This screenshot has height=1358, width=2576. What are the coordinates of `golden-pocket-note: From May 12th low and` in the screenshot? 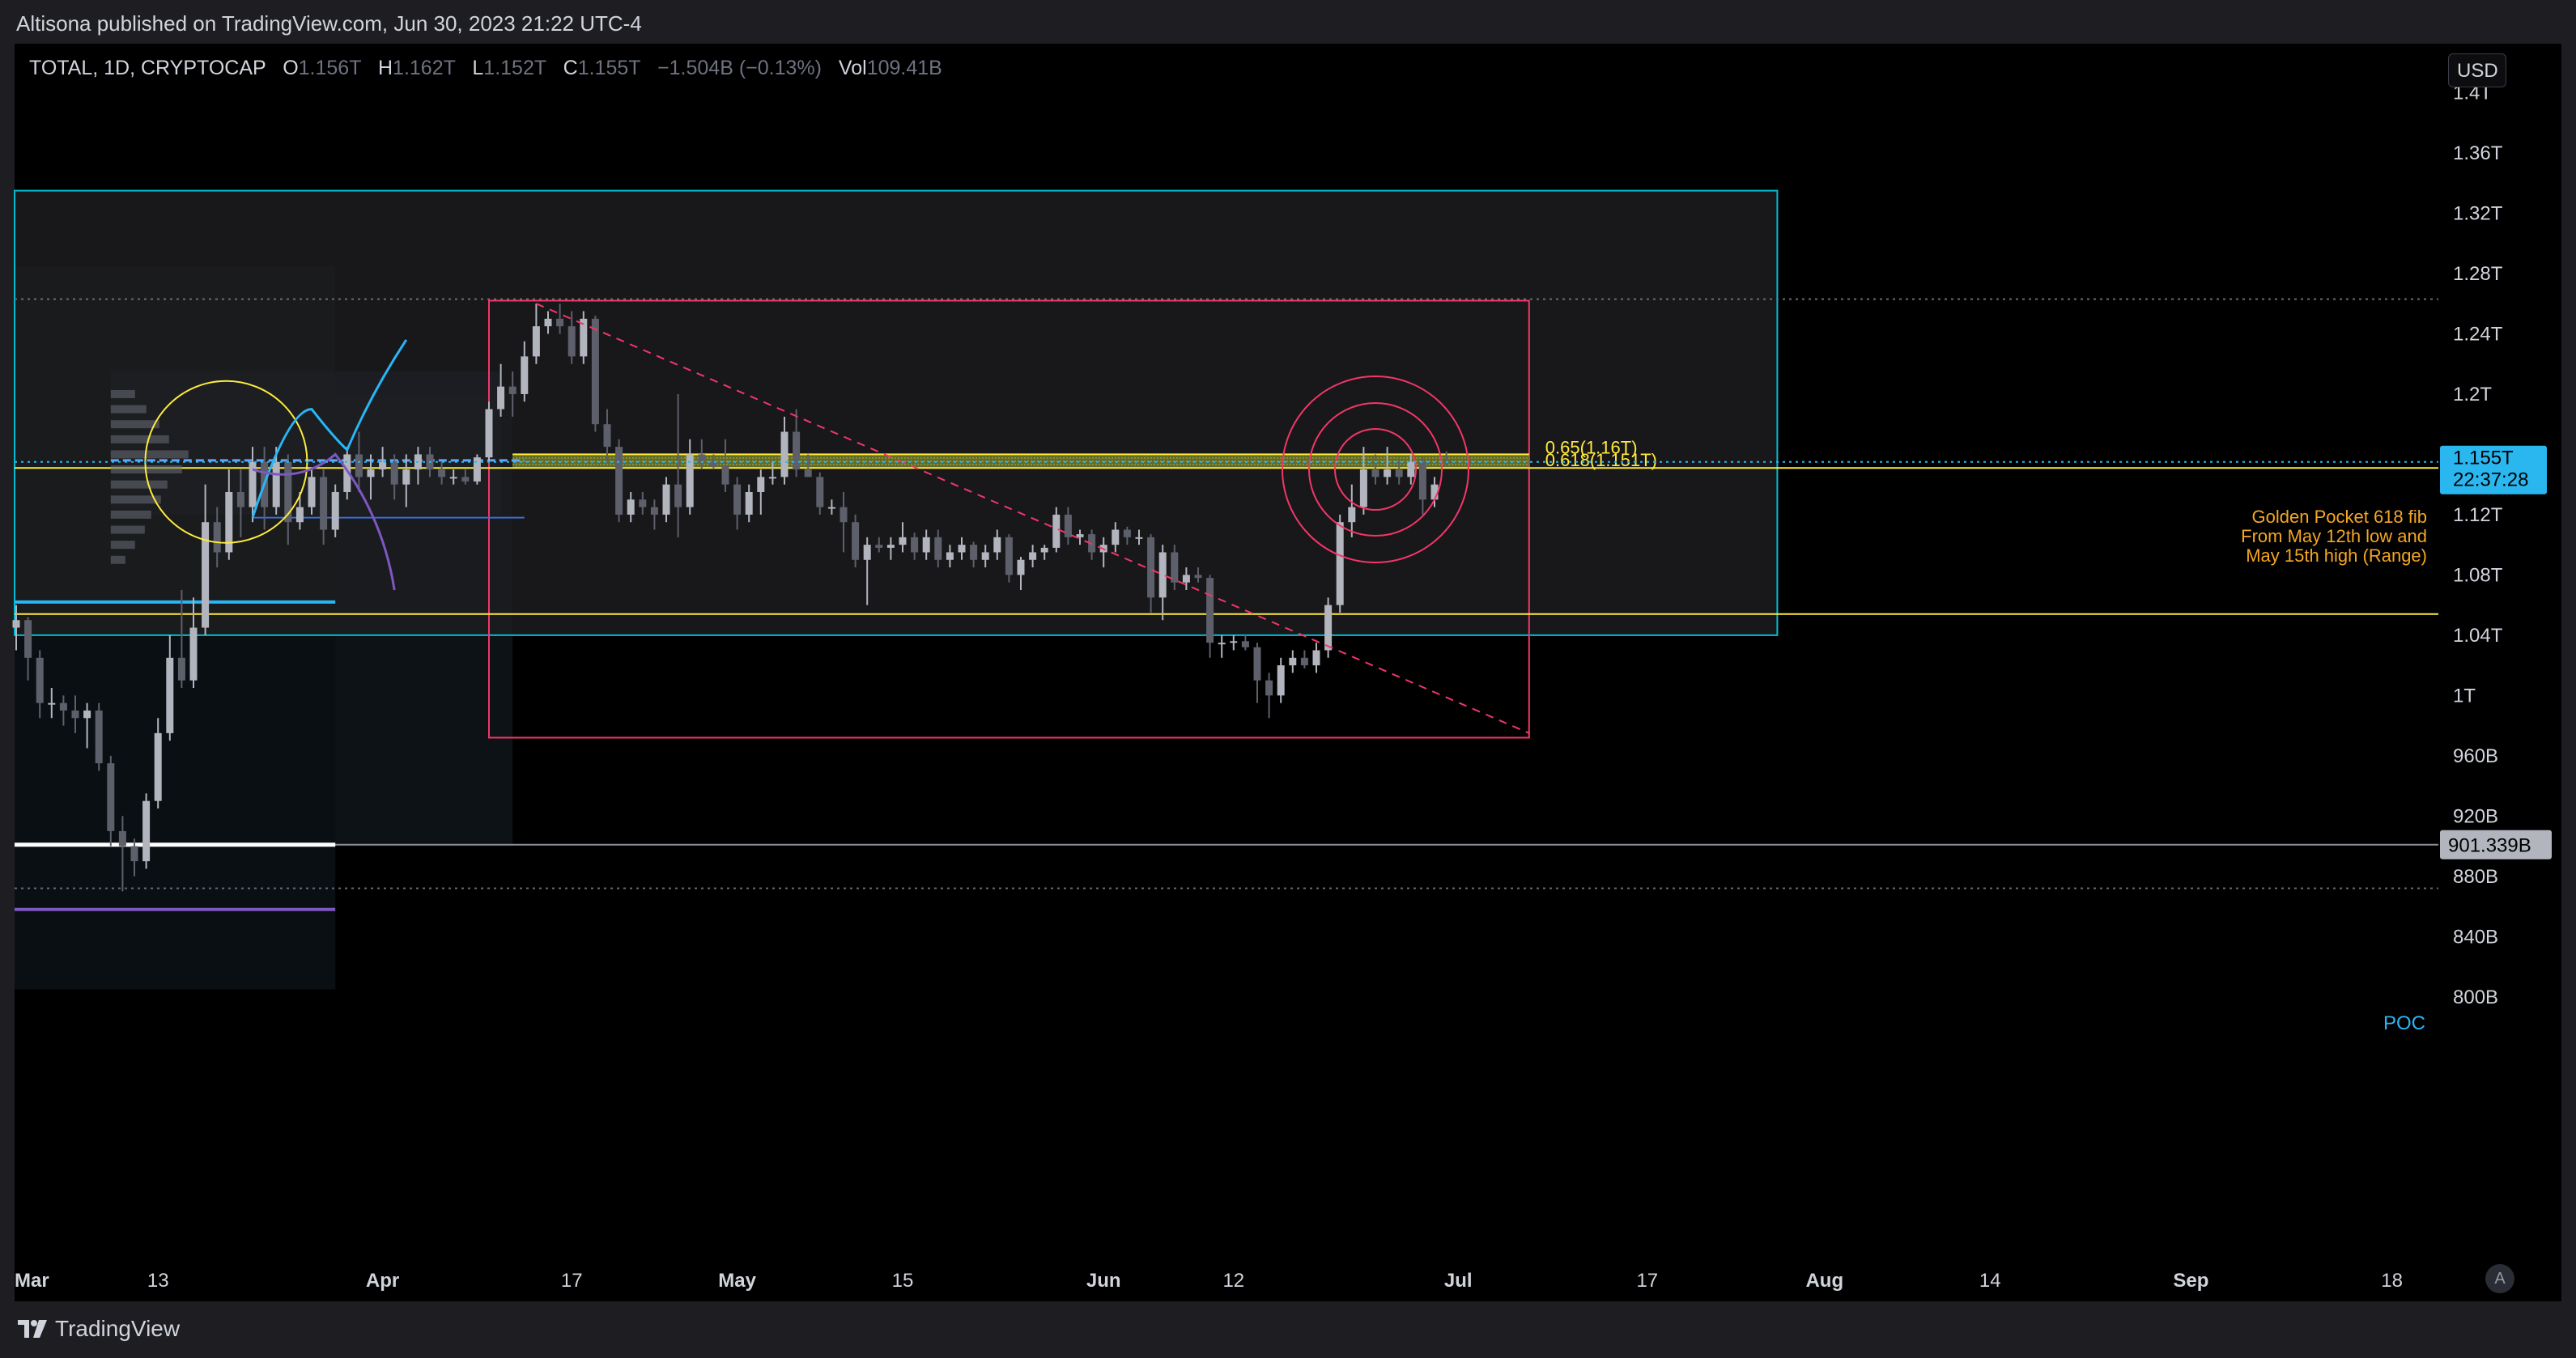 It's located at (2334, 536).